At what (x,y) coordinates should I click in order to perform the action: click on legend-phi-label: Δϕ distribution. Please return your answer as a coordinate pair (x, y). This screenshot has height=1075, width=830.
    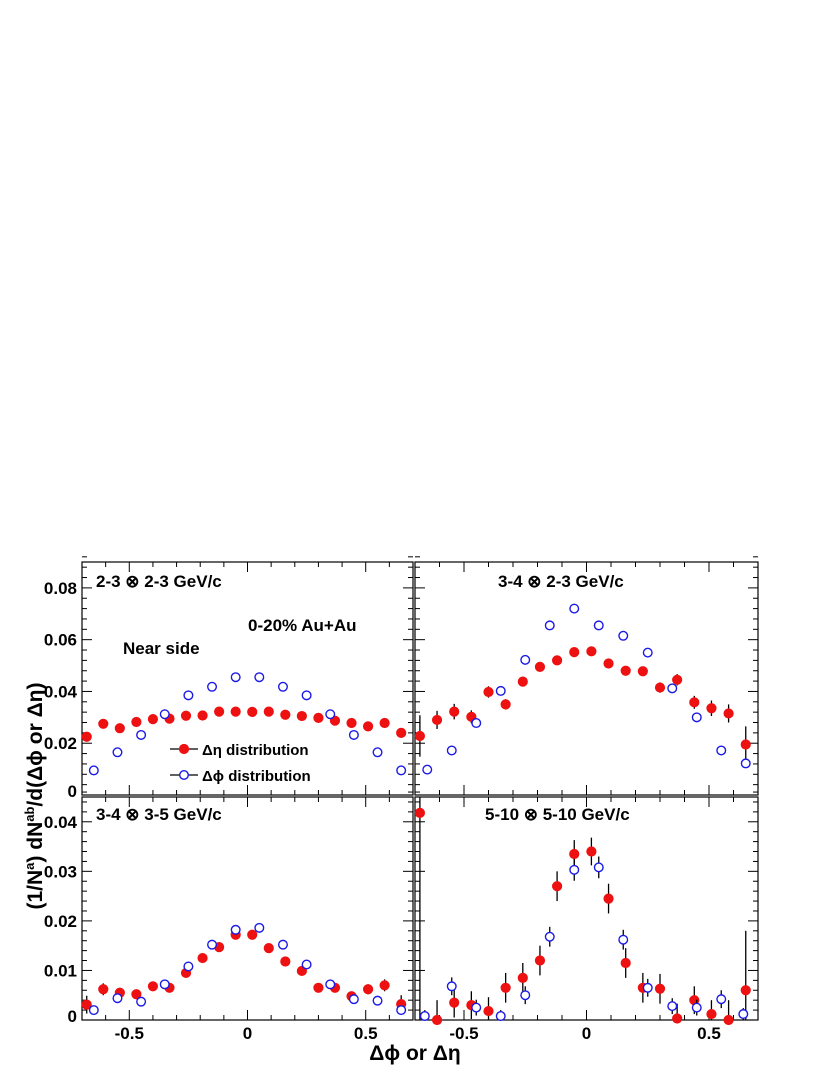
    Looking at the image, I should click on (256, 776).